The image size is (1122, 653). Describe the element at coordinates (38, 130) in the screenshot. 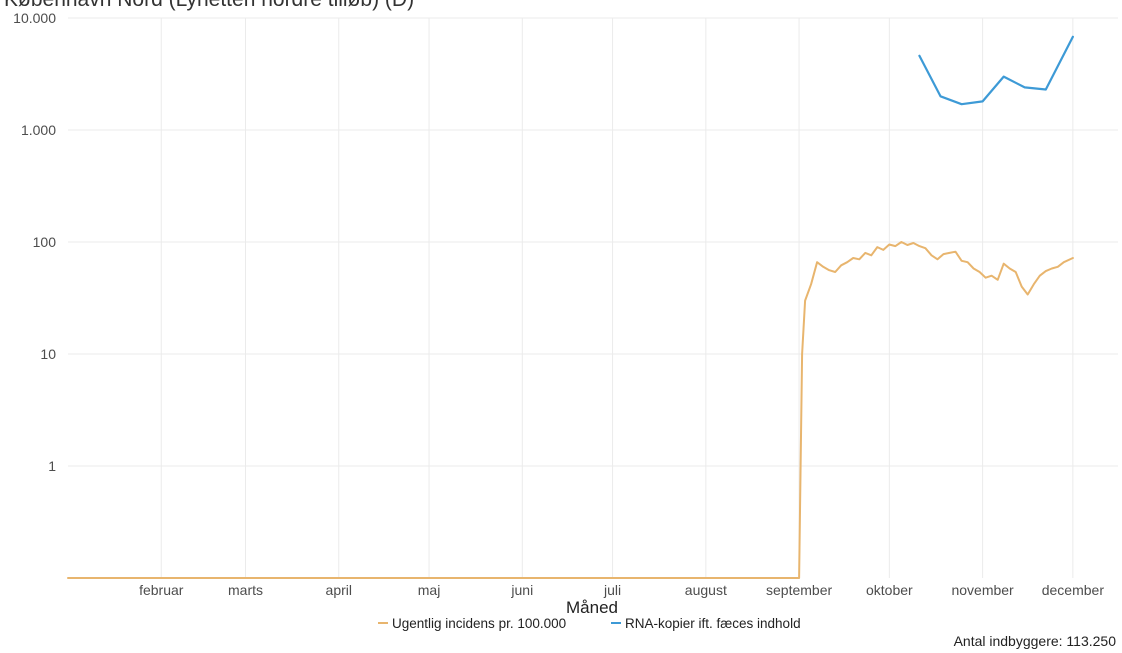

I see `y-tick-label: 1.000` at that location.